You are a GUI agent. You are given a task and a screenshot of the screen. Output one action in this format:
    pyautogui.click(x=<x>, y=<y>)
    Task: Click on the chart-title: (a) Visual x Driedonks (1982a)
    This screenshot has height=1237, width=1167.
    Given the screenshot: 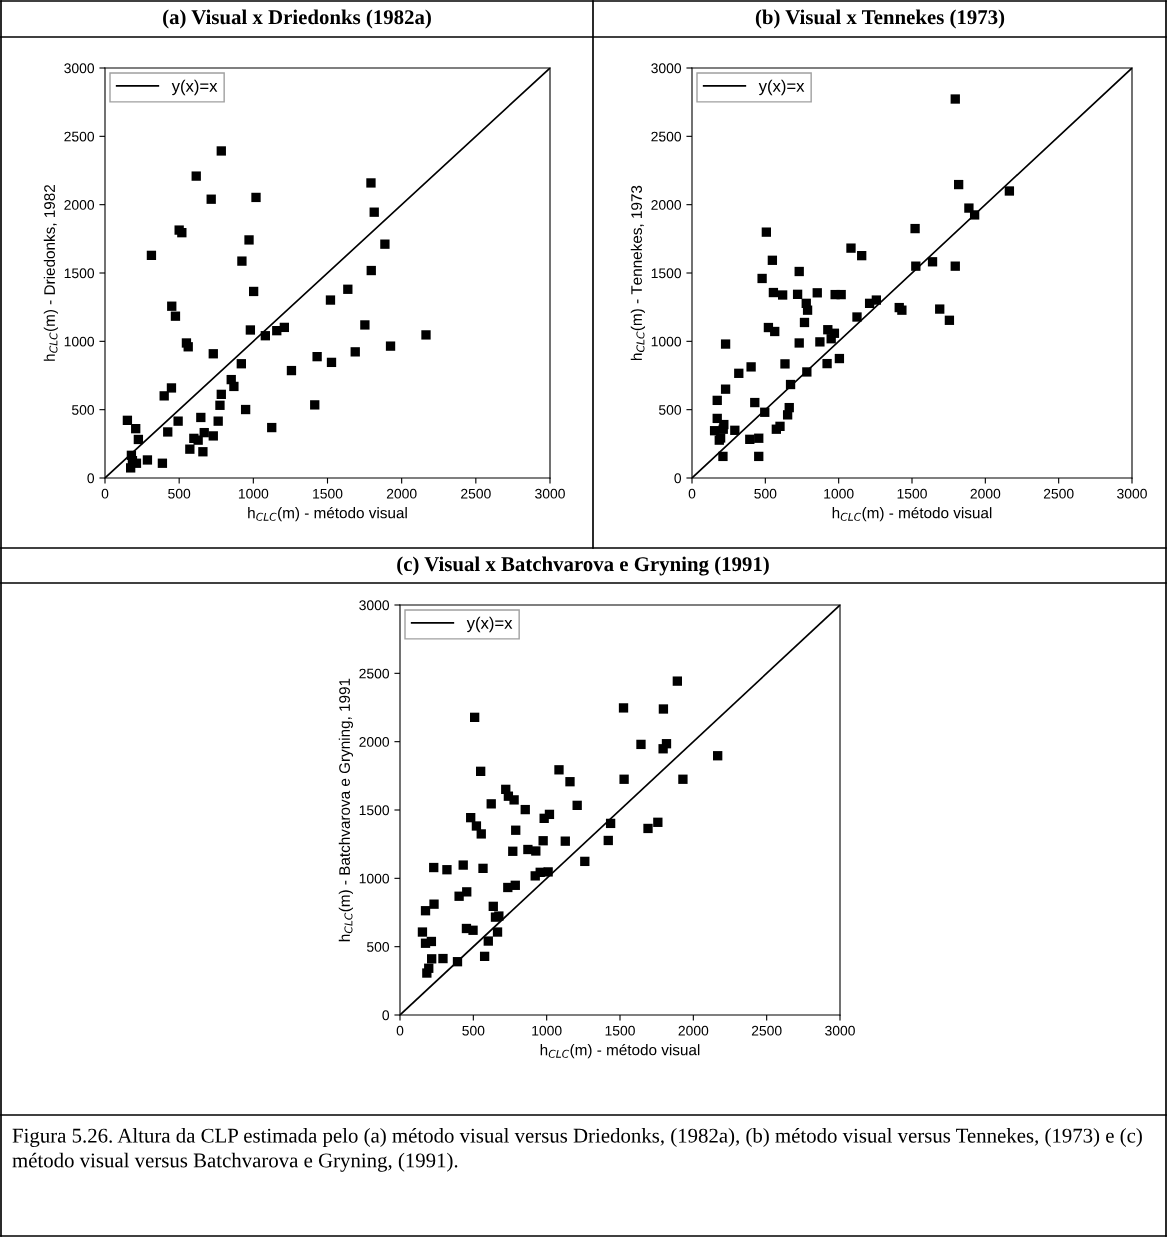 What is the action you would take?
    pyautogui.click(x=297, y=19)
    